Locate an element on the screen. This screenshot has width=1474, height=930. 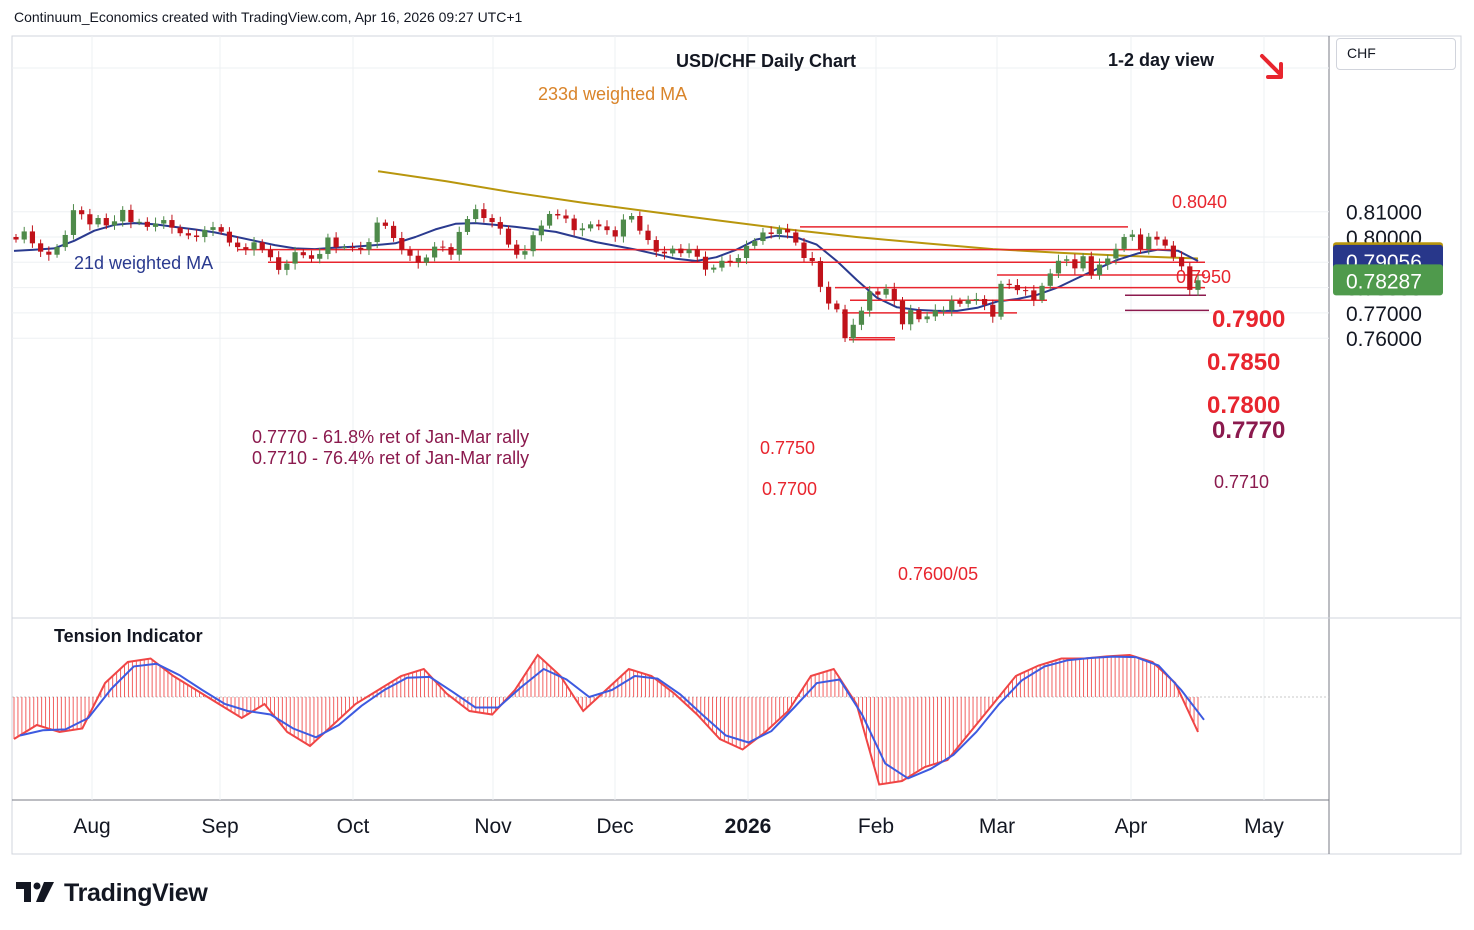
time-tick-label: Mar is located at coordinates (997, 826).